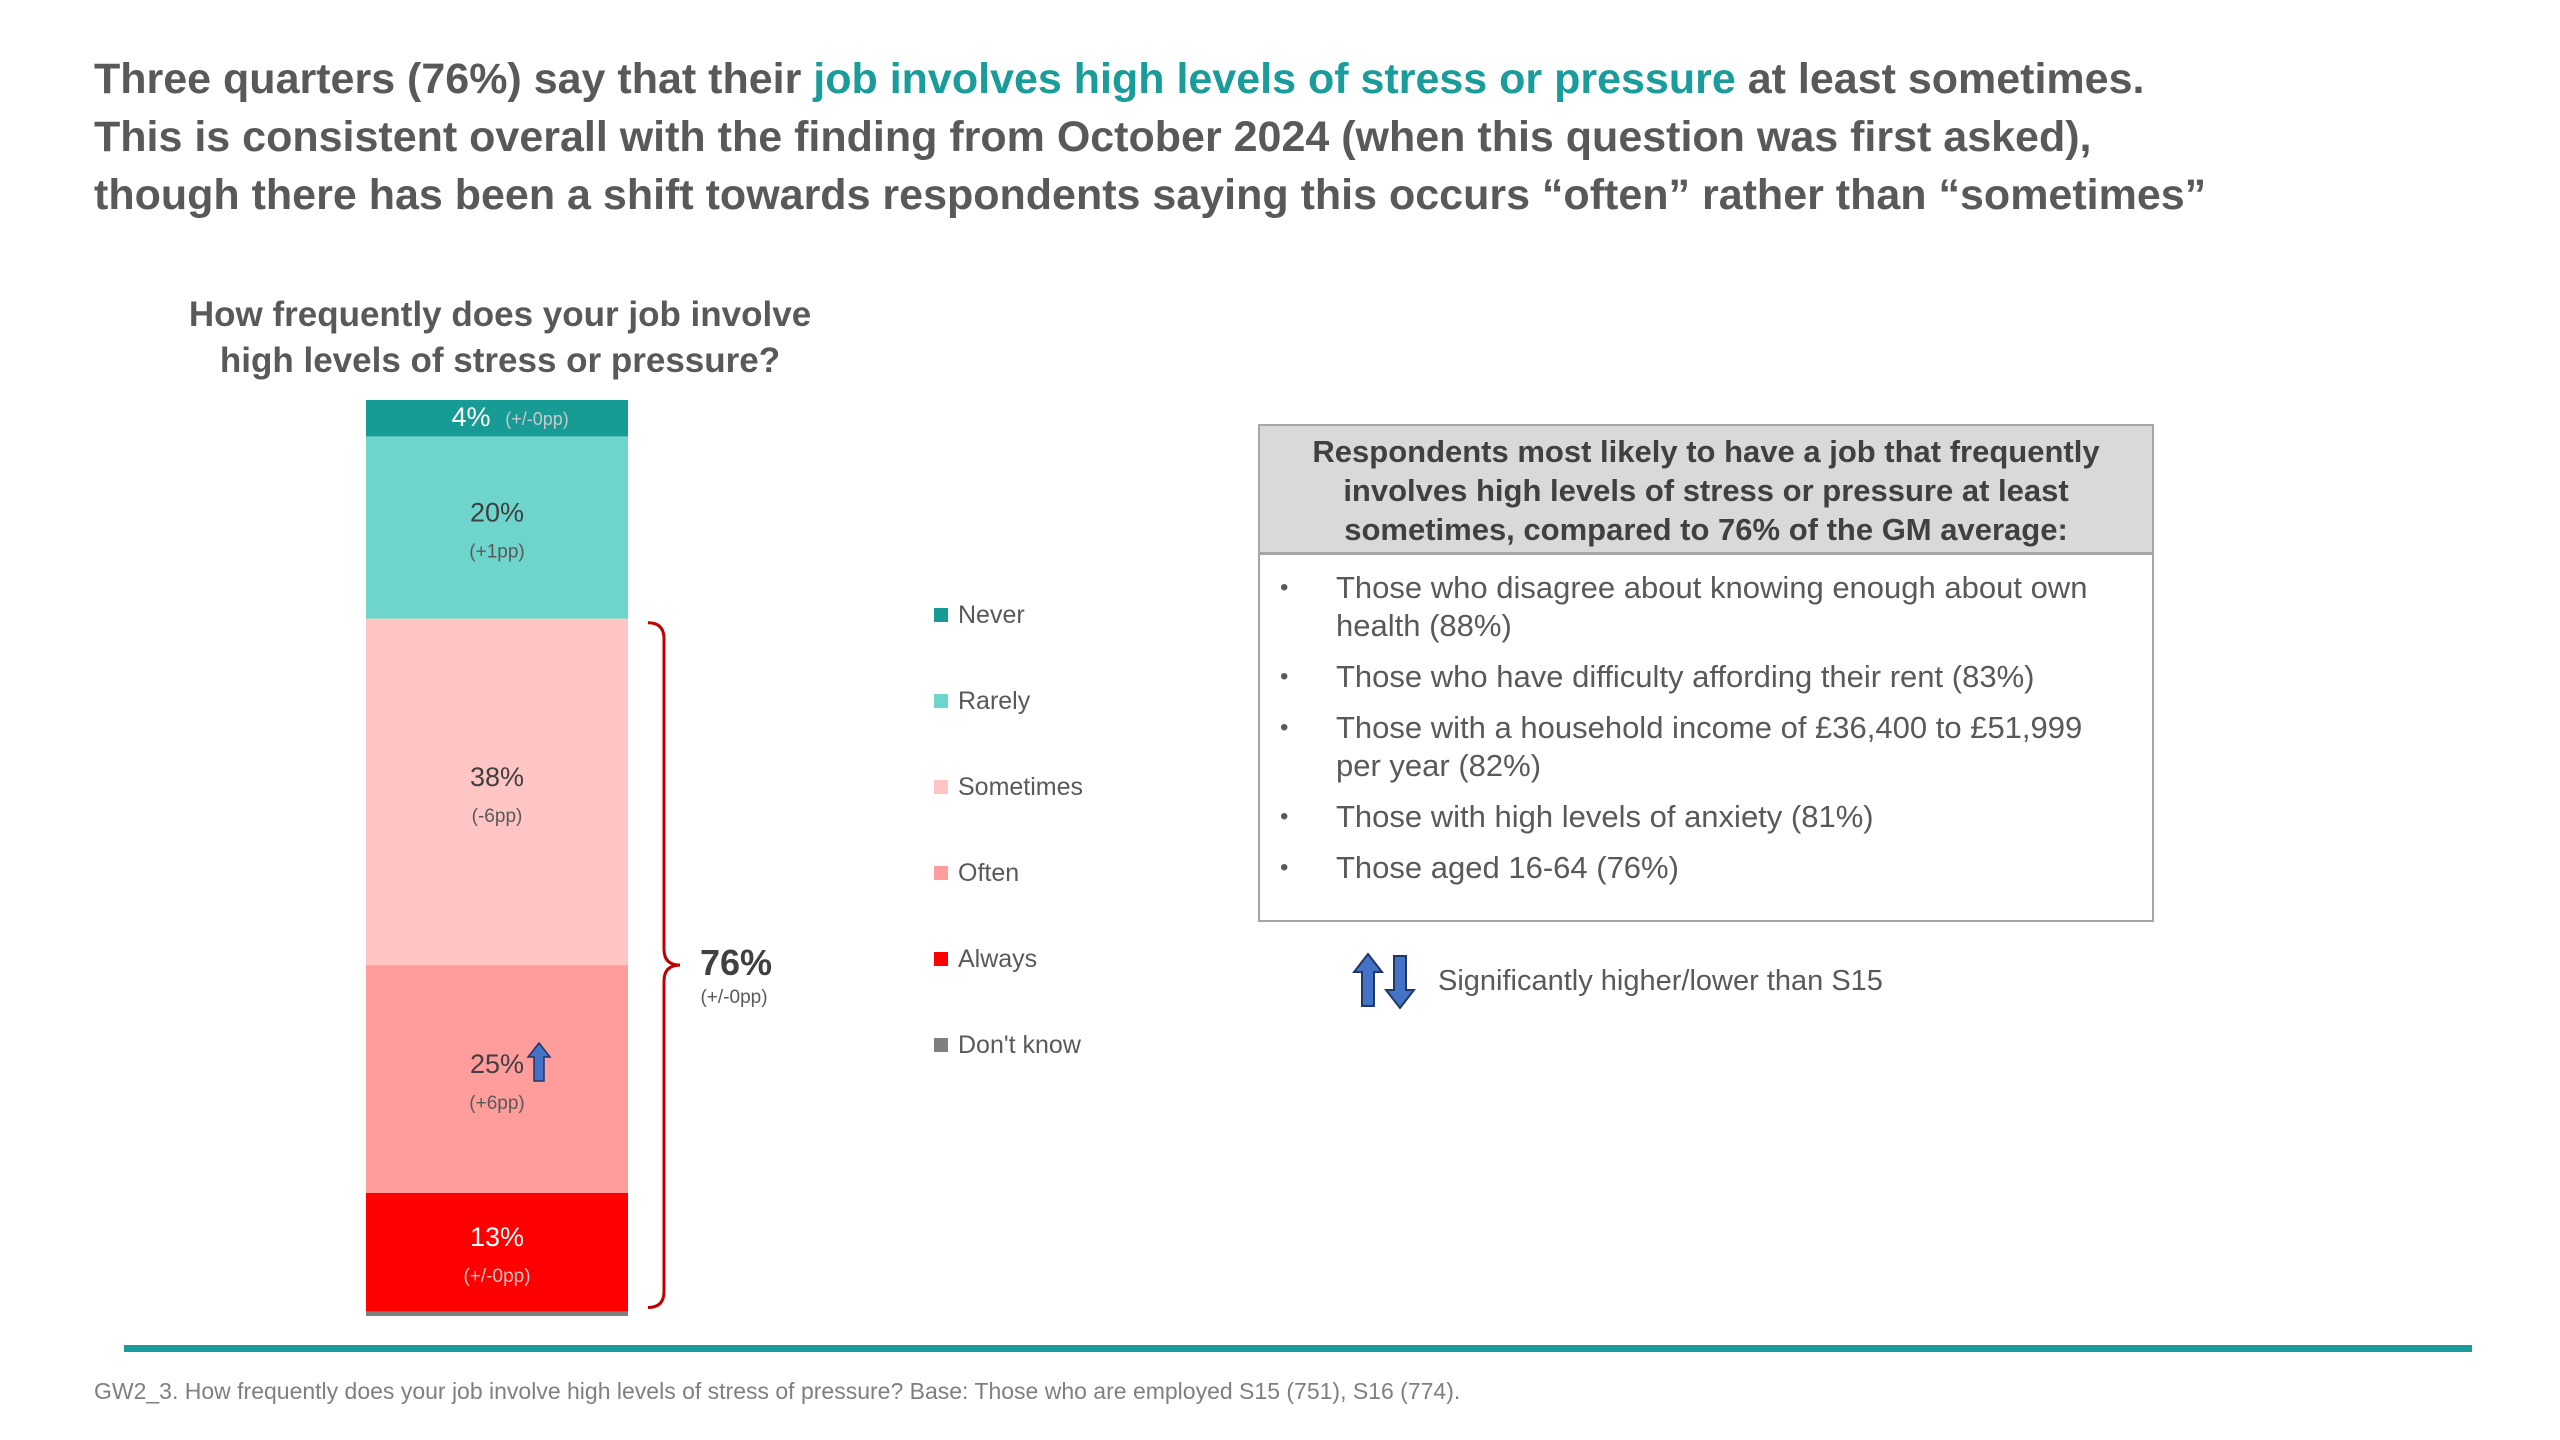 The width and height of the screenshot is (2560, 1440). What do you see at coordinates (1384, 981) in the screenshot?
I see `up-down-arrows-icon` at bounding box center [1384, 981].